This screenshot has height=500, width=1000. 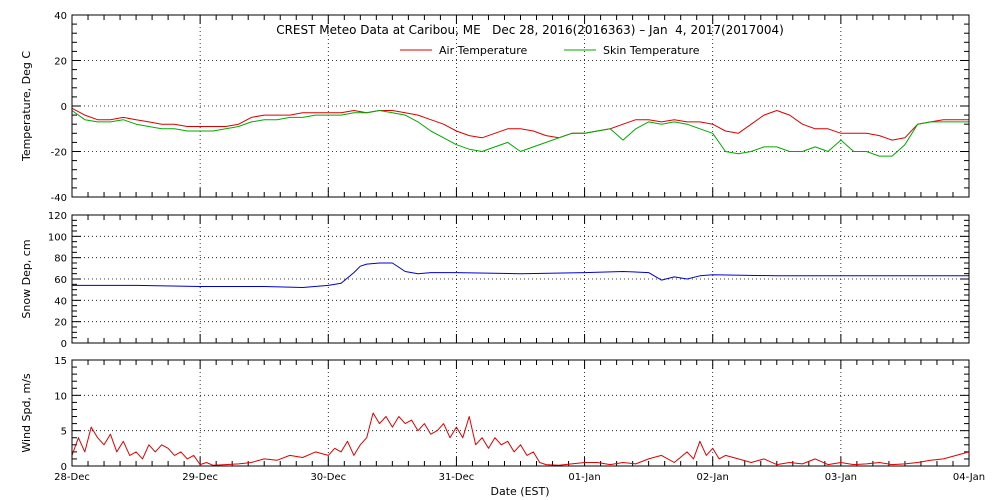 I want to click on y-tick-label: 100, so click(x=57, y=237).